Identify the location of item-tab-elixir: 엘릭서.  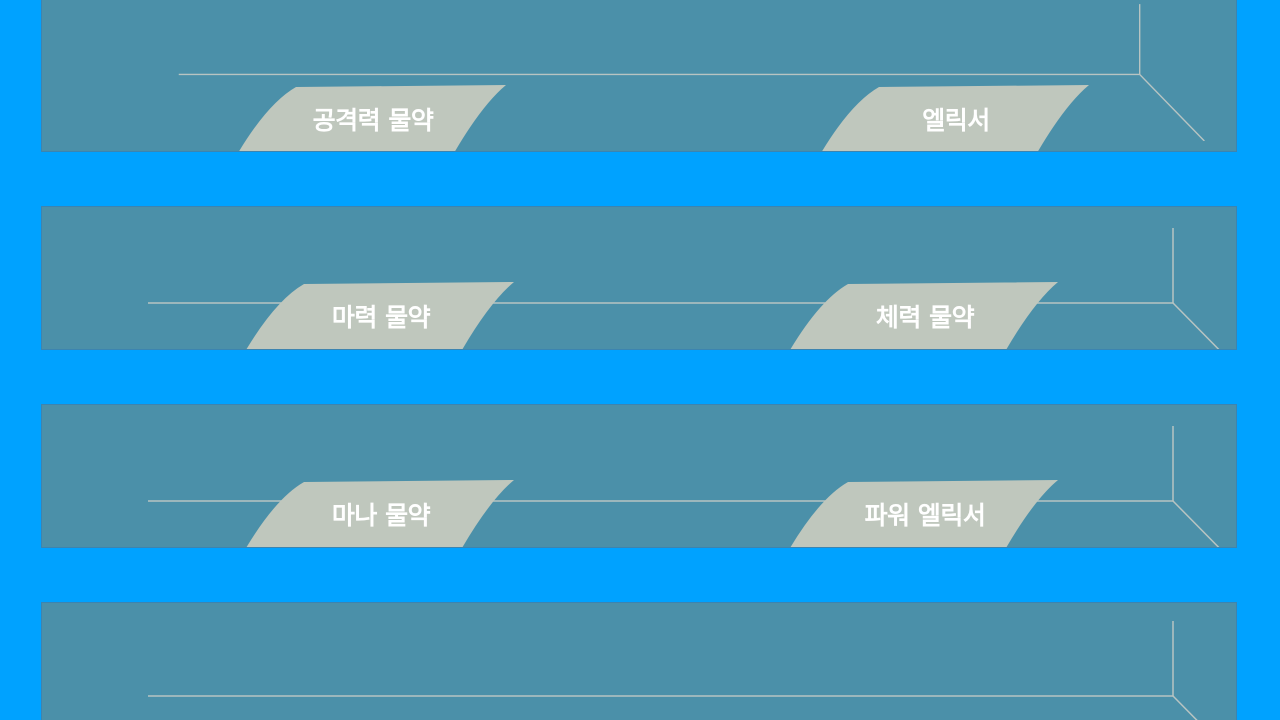
(956, 118).